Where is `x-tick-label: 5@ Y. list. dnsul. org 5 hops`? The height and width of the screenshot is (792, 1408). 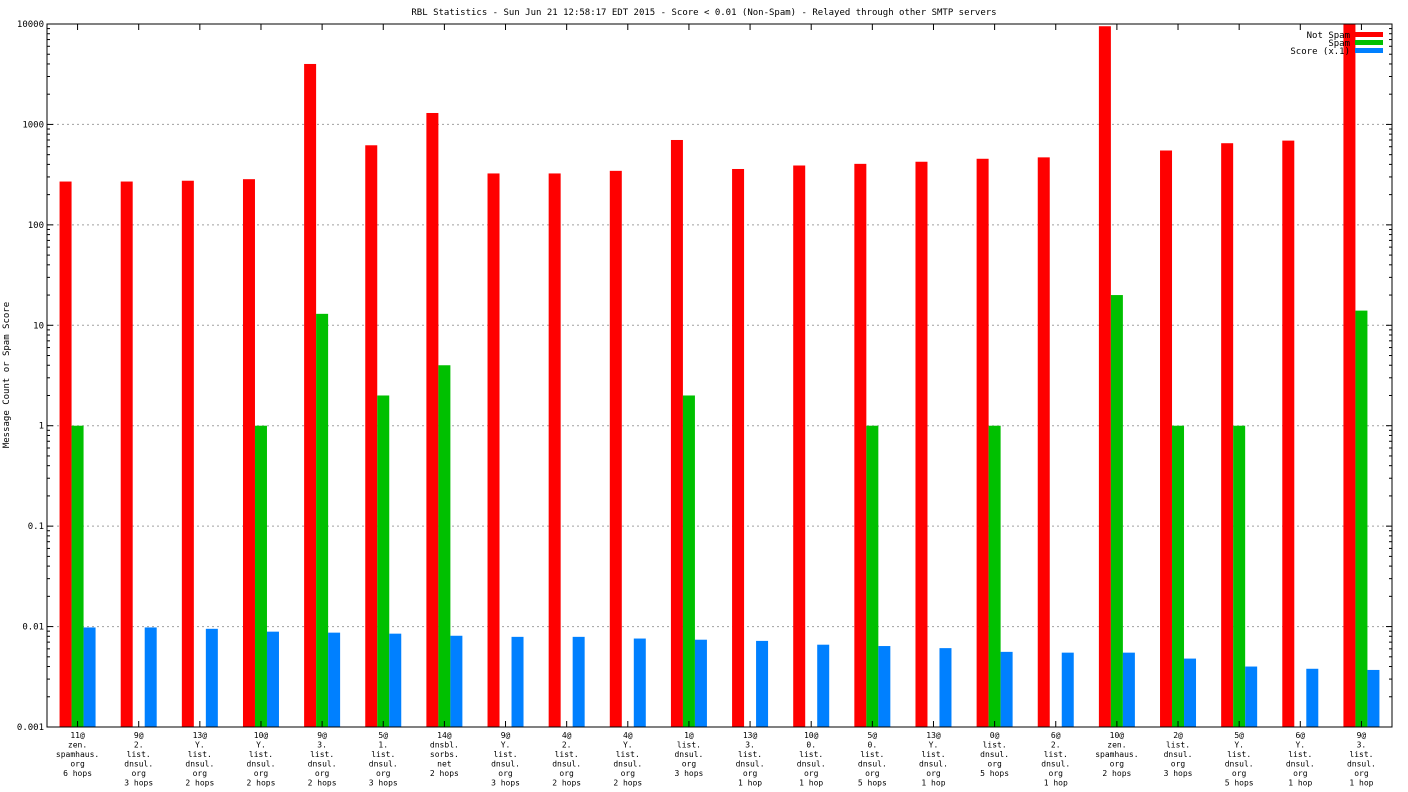
x-tick-label: 5@ Y. list. dnsul. org 5 hops is located at coordinates (1239, 759).